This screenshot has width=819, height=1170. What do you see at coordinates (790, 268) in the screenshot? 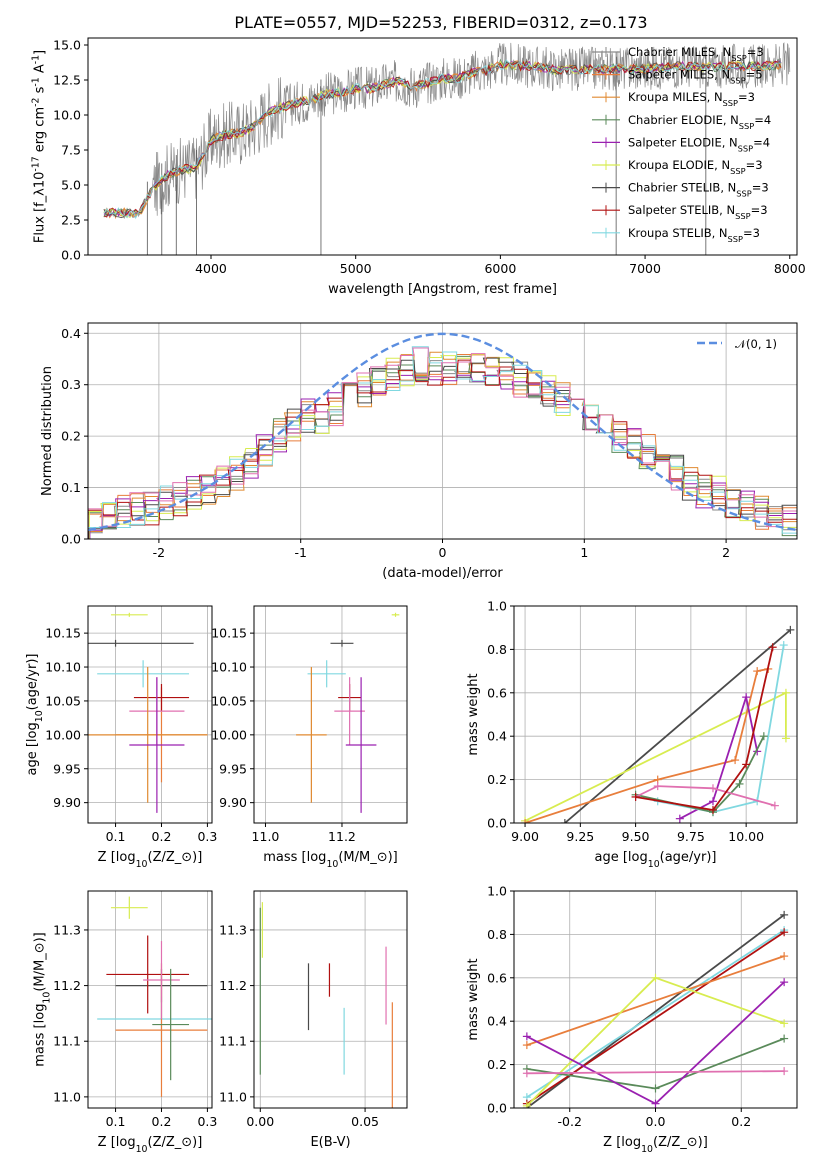
I see `x-tick-label: 8000` at bounding box center [790, 268].